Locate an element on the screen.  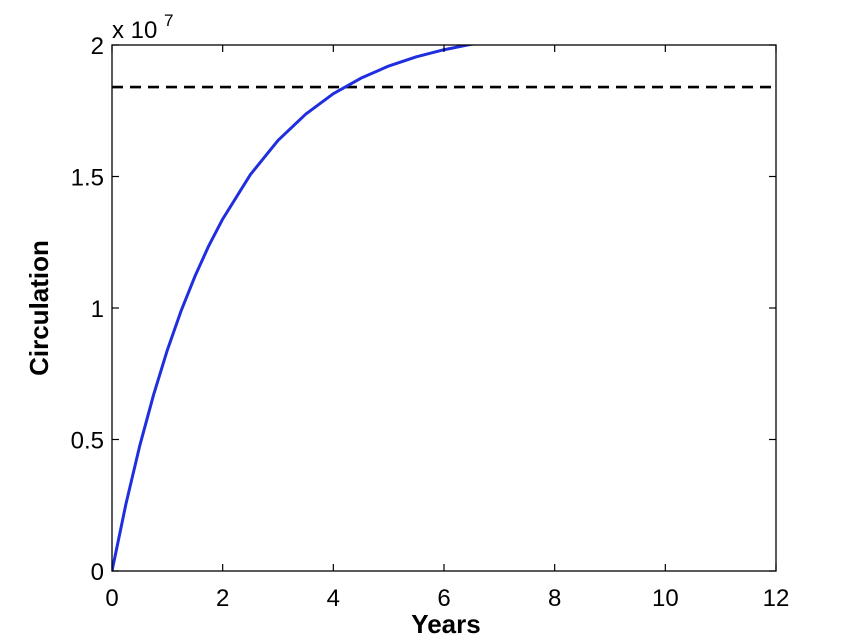
x-tick-labels: 0 2 4 6 8 10 12 is located at coordinates (447, 598).